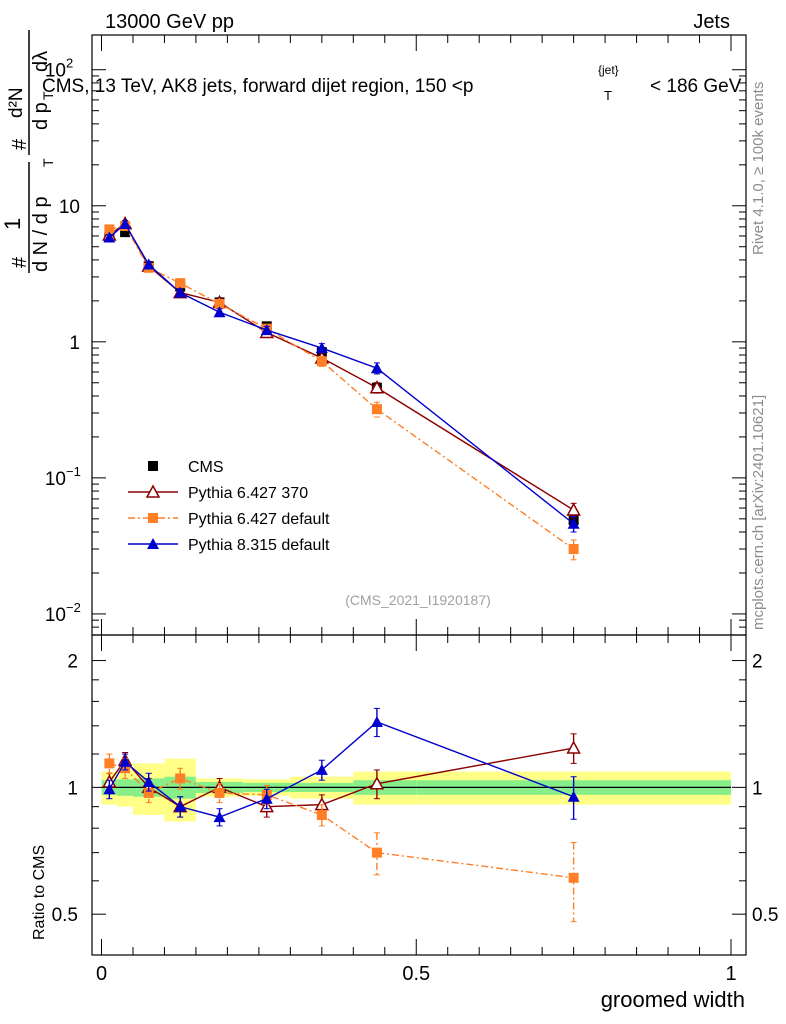  What do you see at coordinates (608, 70) in the screenshot?
I see `title-superscript: {jet}` at bounding box center [608, 70].